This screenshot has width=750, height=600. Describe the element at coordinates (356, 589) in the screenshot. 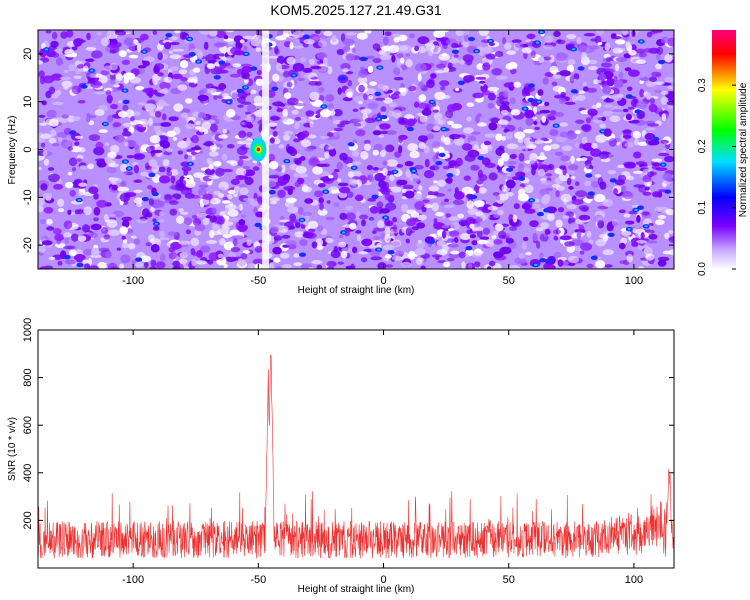

I see `snr-x-axis-label: Height of straight line (km)` at that location.